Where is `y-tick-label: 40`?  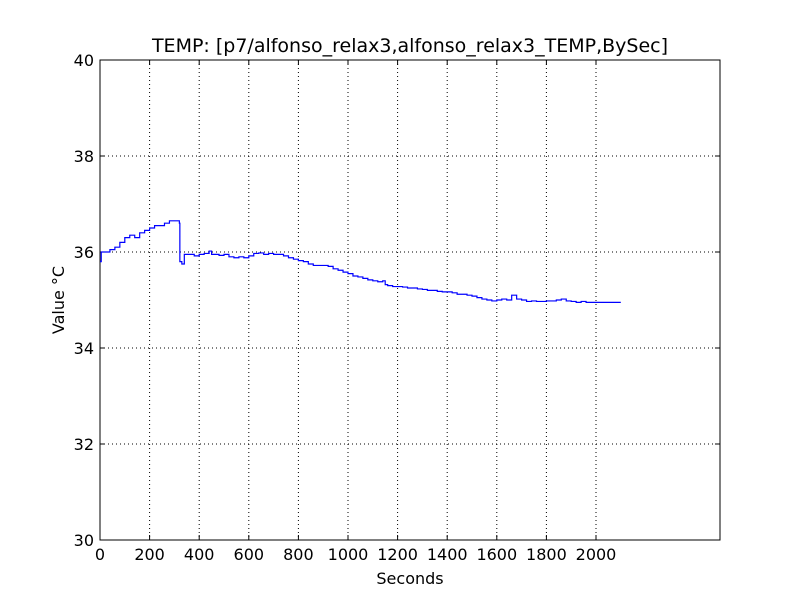
y-tick-label: 40 is located at coordinates (84, 60).